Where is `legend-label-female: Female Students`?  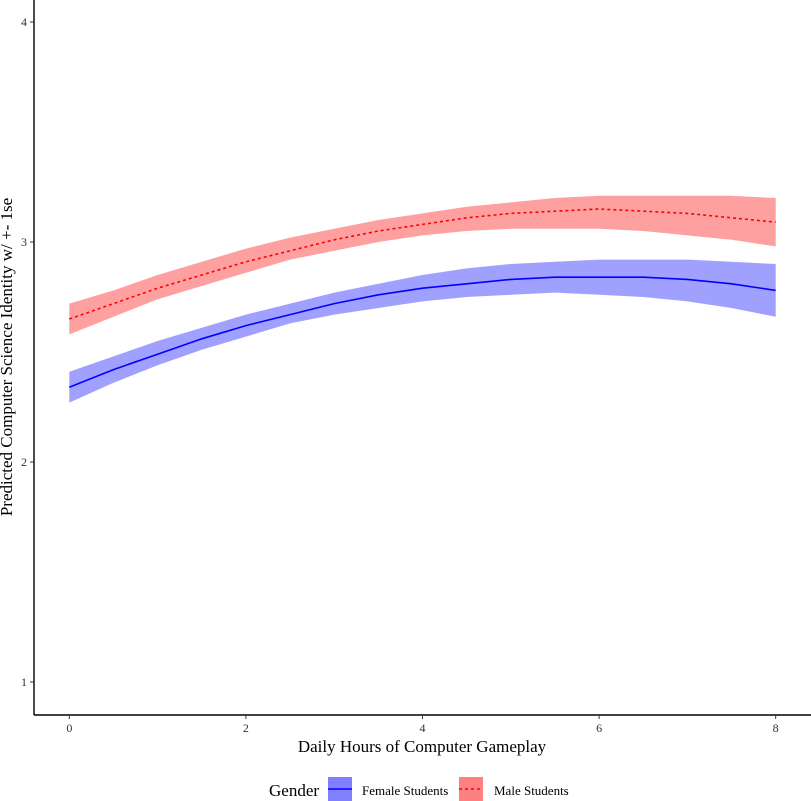
legend-label-female: Female Students is located at coordinates (405, 790).